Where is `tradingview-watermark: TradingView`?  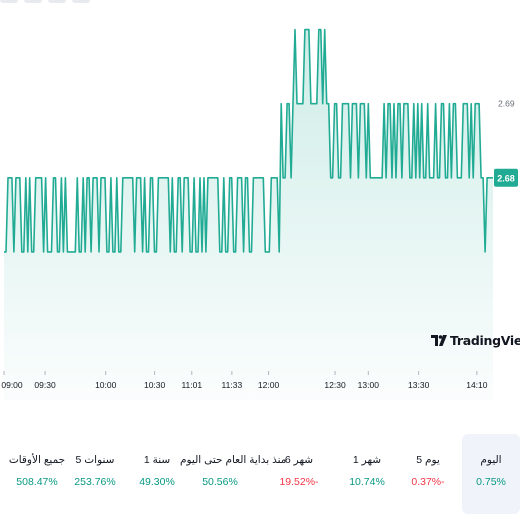 tradingview-watermark: TradingView is located at coordinates (475, 340).